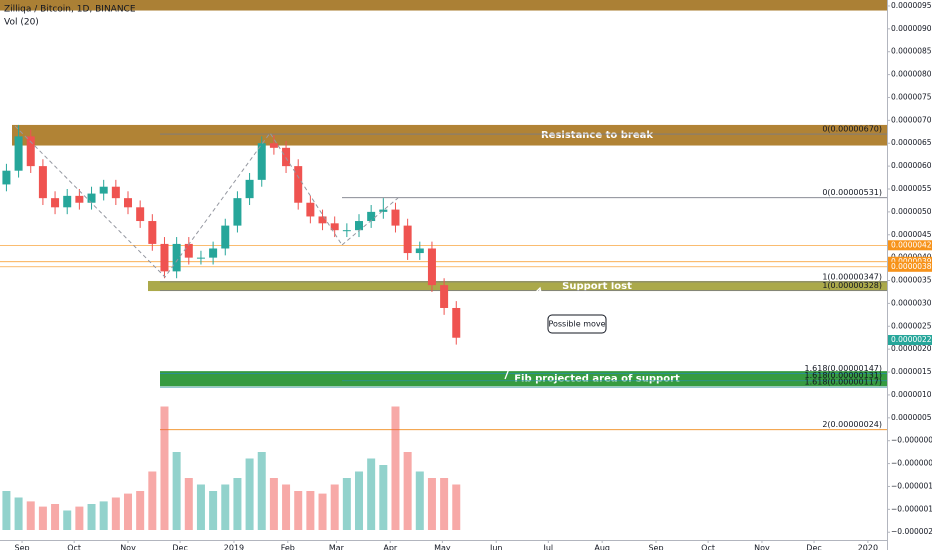  Describe the element at coordinates (911, 485) in the screenshot. I see `y-tick-label: −0.00000100` at that location.